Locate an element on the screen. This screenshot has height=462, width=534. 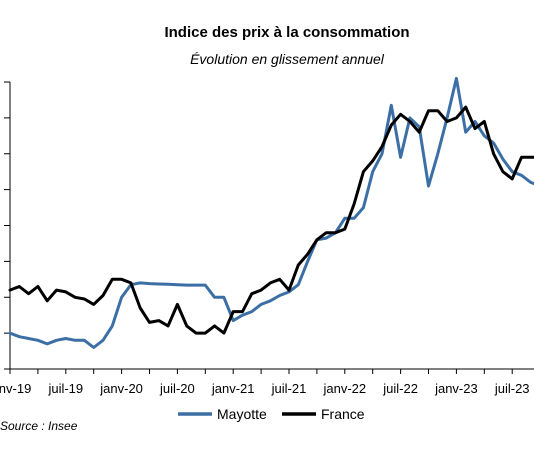
chart-subtitle: Évolution en glissement annuel is located at coordinates (287, 59).